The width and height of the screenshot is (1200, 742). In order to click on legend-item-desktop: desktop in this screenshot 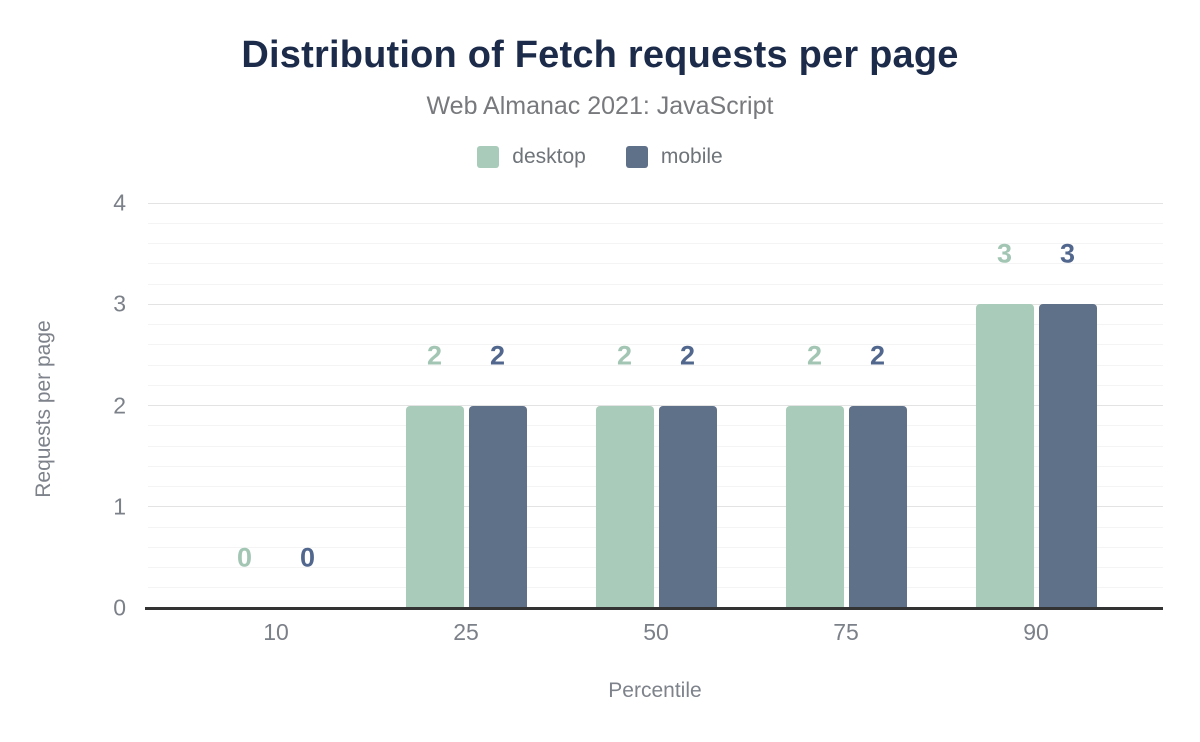, I will do `click(531, 157)`.